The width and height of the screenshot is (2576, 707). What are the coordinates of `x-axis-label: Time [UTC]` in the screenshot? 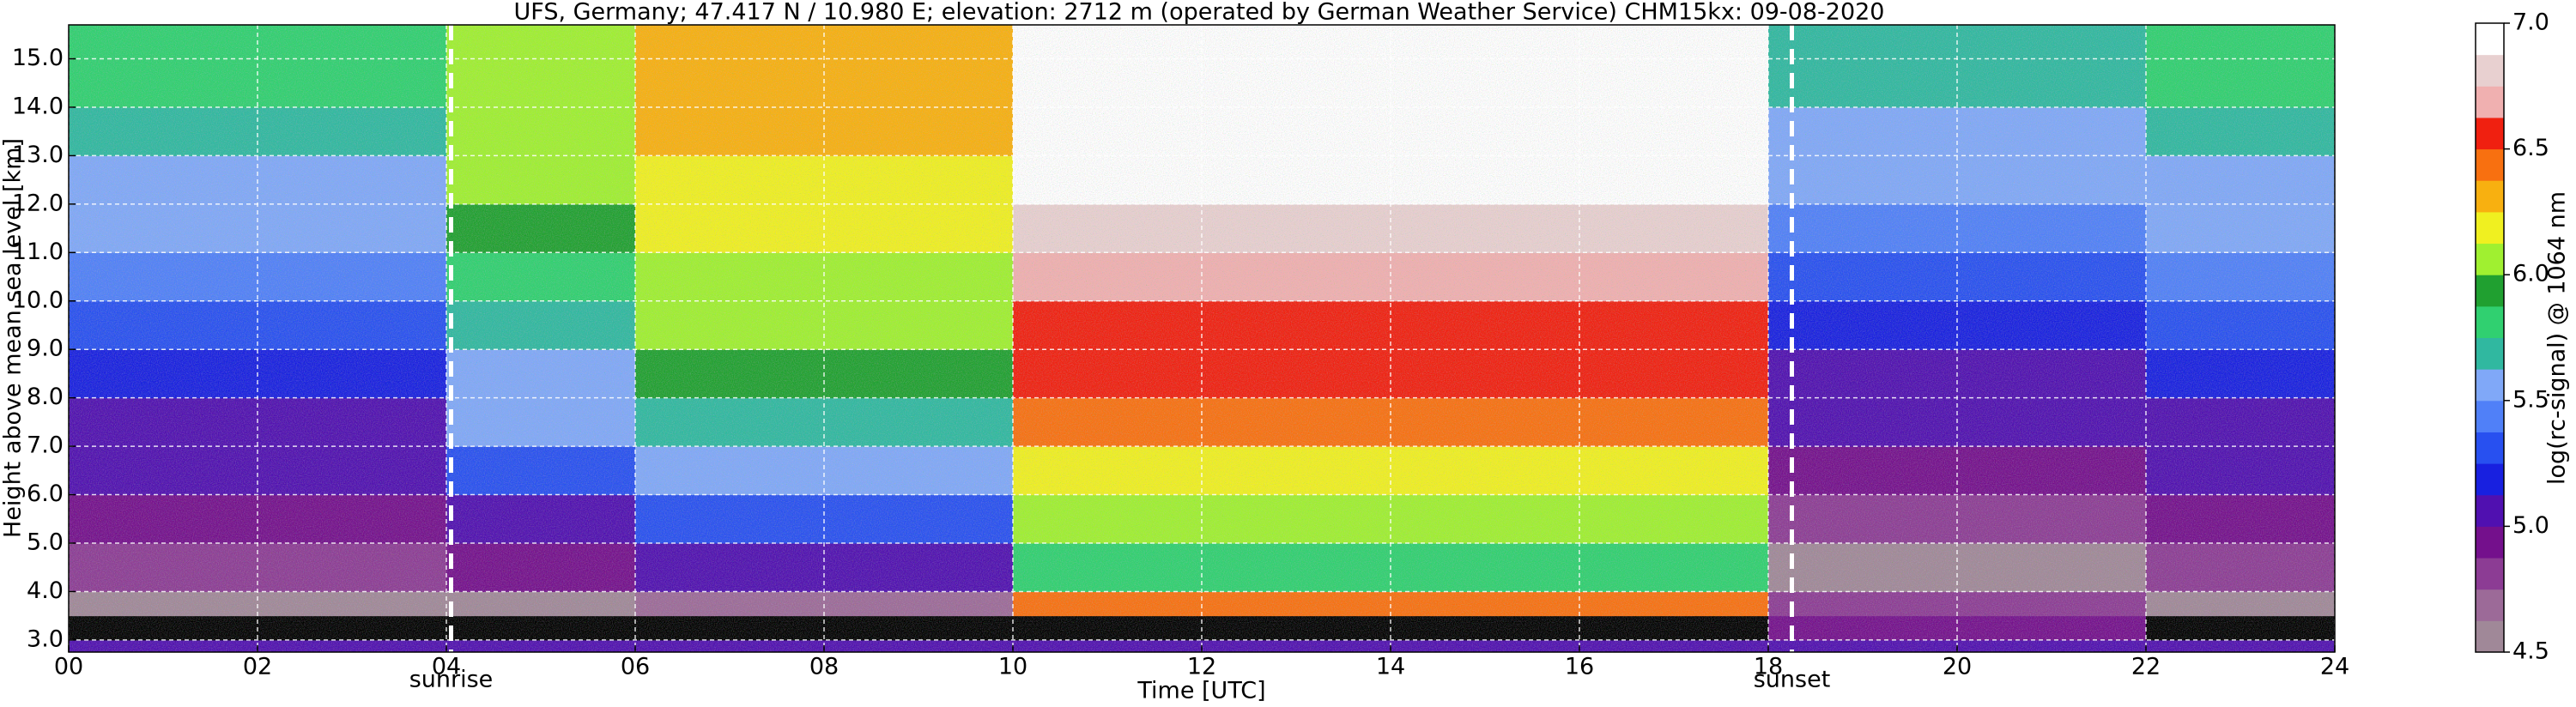 It's located at (1200, 691).